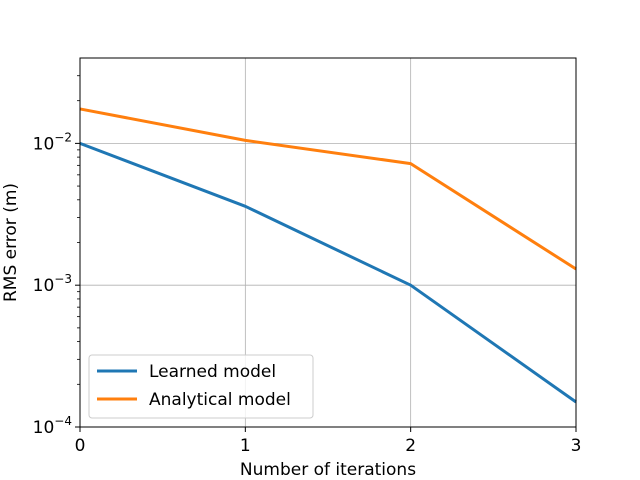 This screenshot has height=480, width=640. What do you see at coordinates (410, 446) in the screenshot?
I see `x-tick-label: 2` at bounding box center [410, 446].